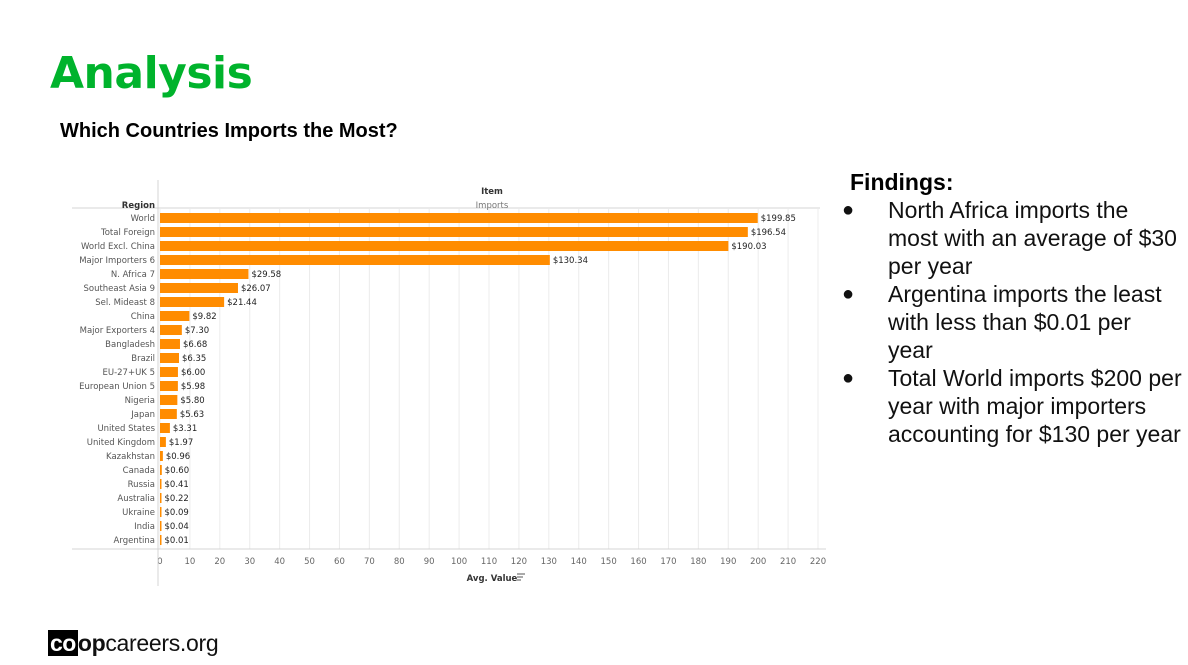  I want to click on data-label: $0.04, so click(177, 527).